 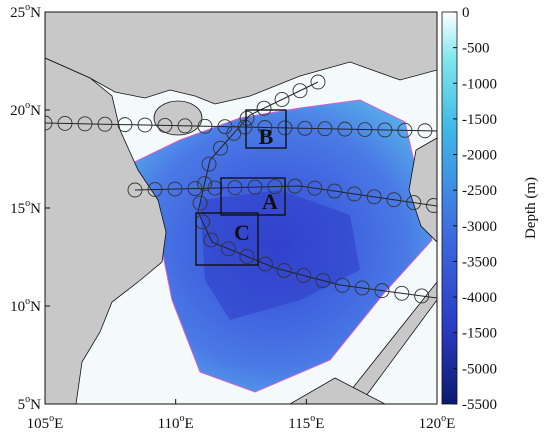 What do you see at coordinates (479, 262) in the screenshot?
I see `colorbar-tick-label: -3500` at bounding box center [479, 262].